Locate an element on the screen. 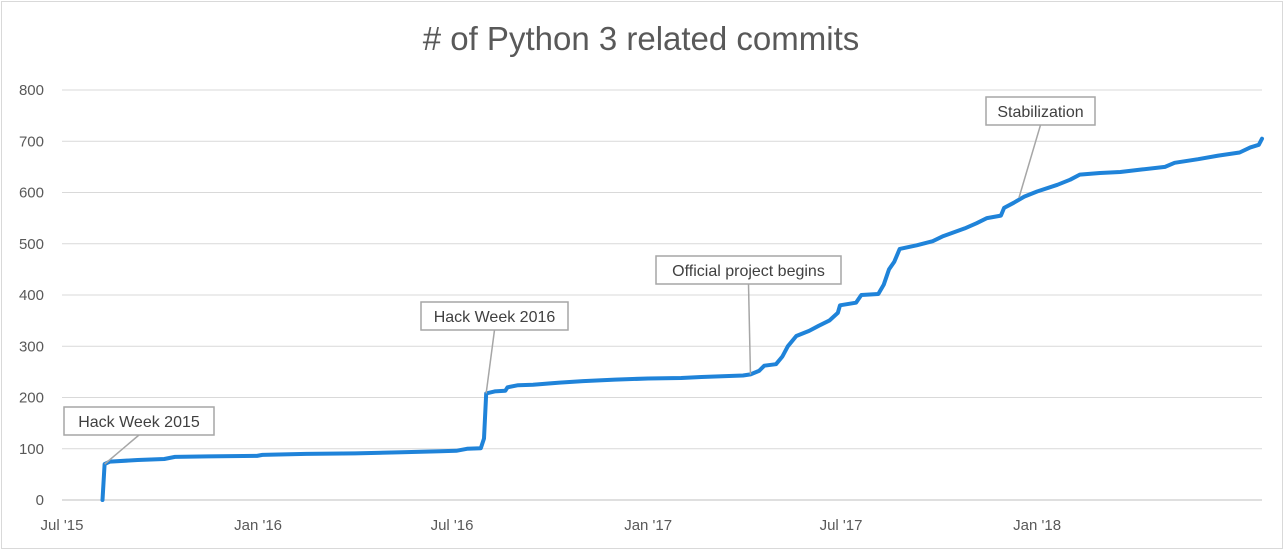  annotation-label: Stabilization is located at coordinates (1040, 112).